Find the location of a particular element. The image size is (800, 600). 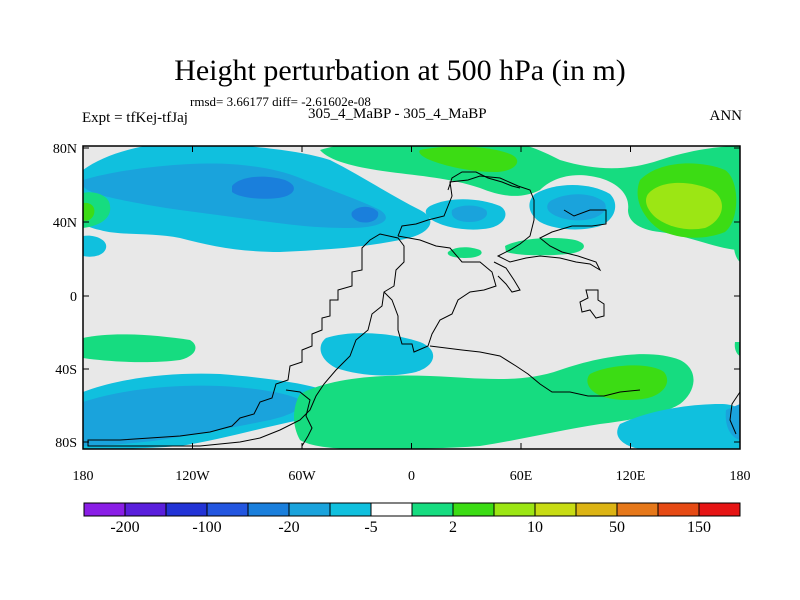

colorbar-label: -200 is located at coordinates (124, 527).